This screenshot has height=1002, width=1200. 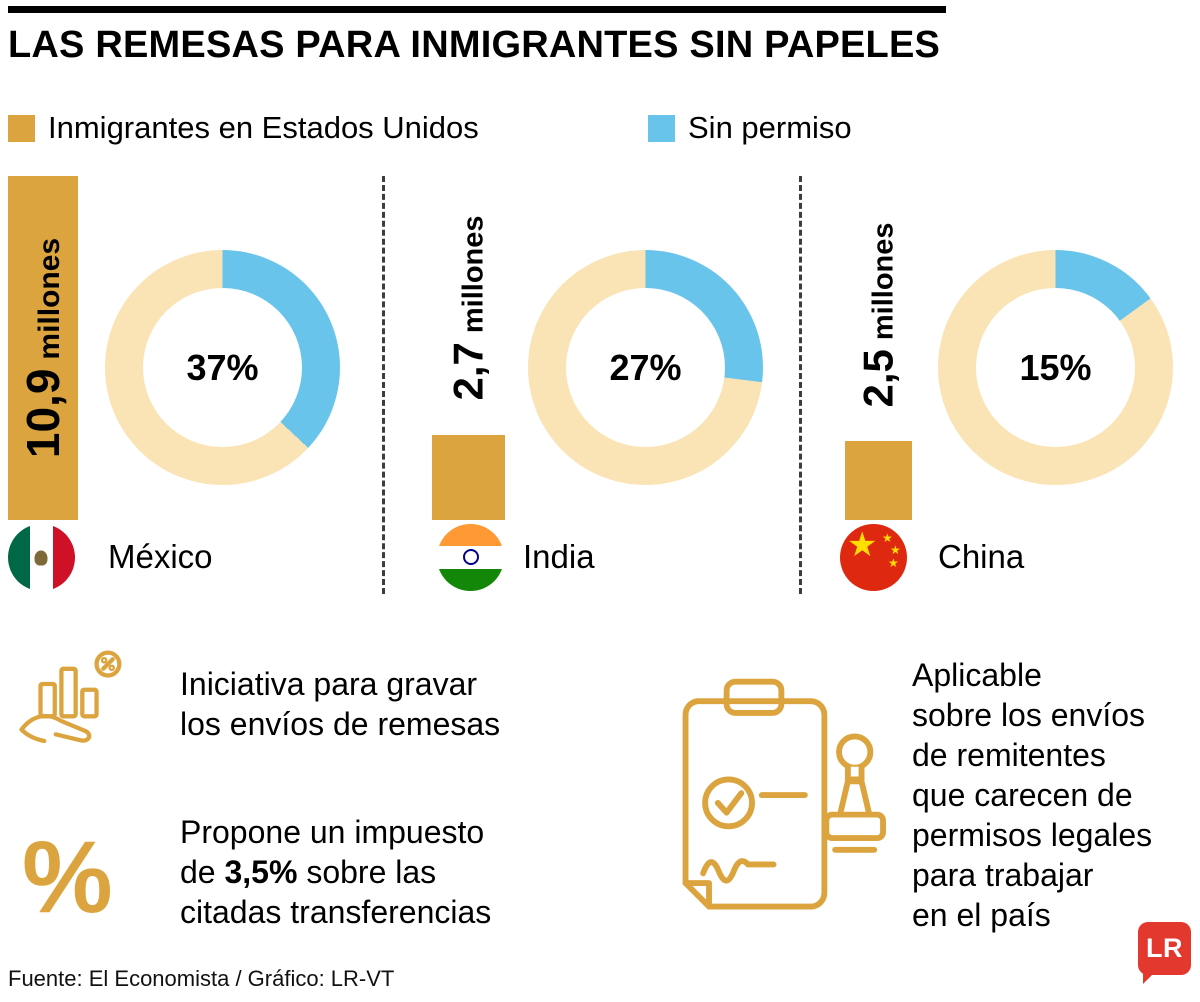 I want to click on bar-value-mexico: 10,9, so click(x=43, y=413).